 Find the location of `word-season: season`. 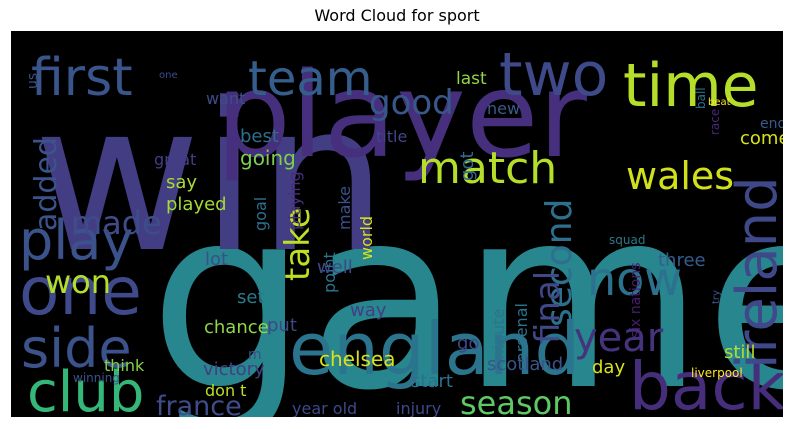

word-season: season is located at coordinates (516, 400).